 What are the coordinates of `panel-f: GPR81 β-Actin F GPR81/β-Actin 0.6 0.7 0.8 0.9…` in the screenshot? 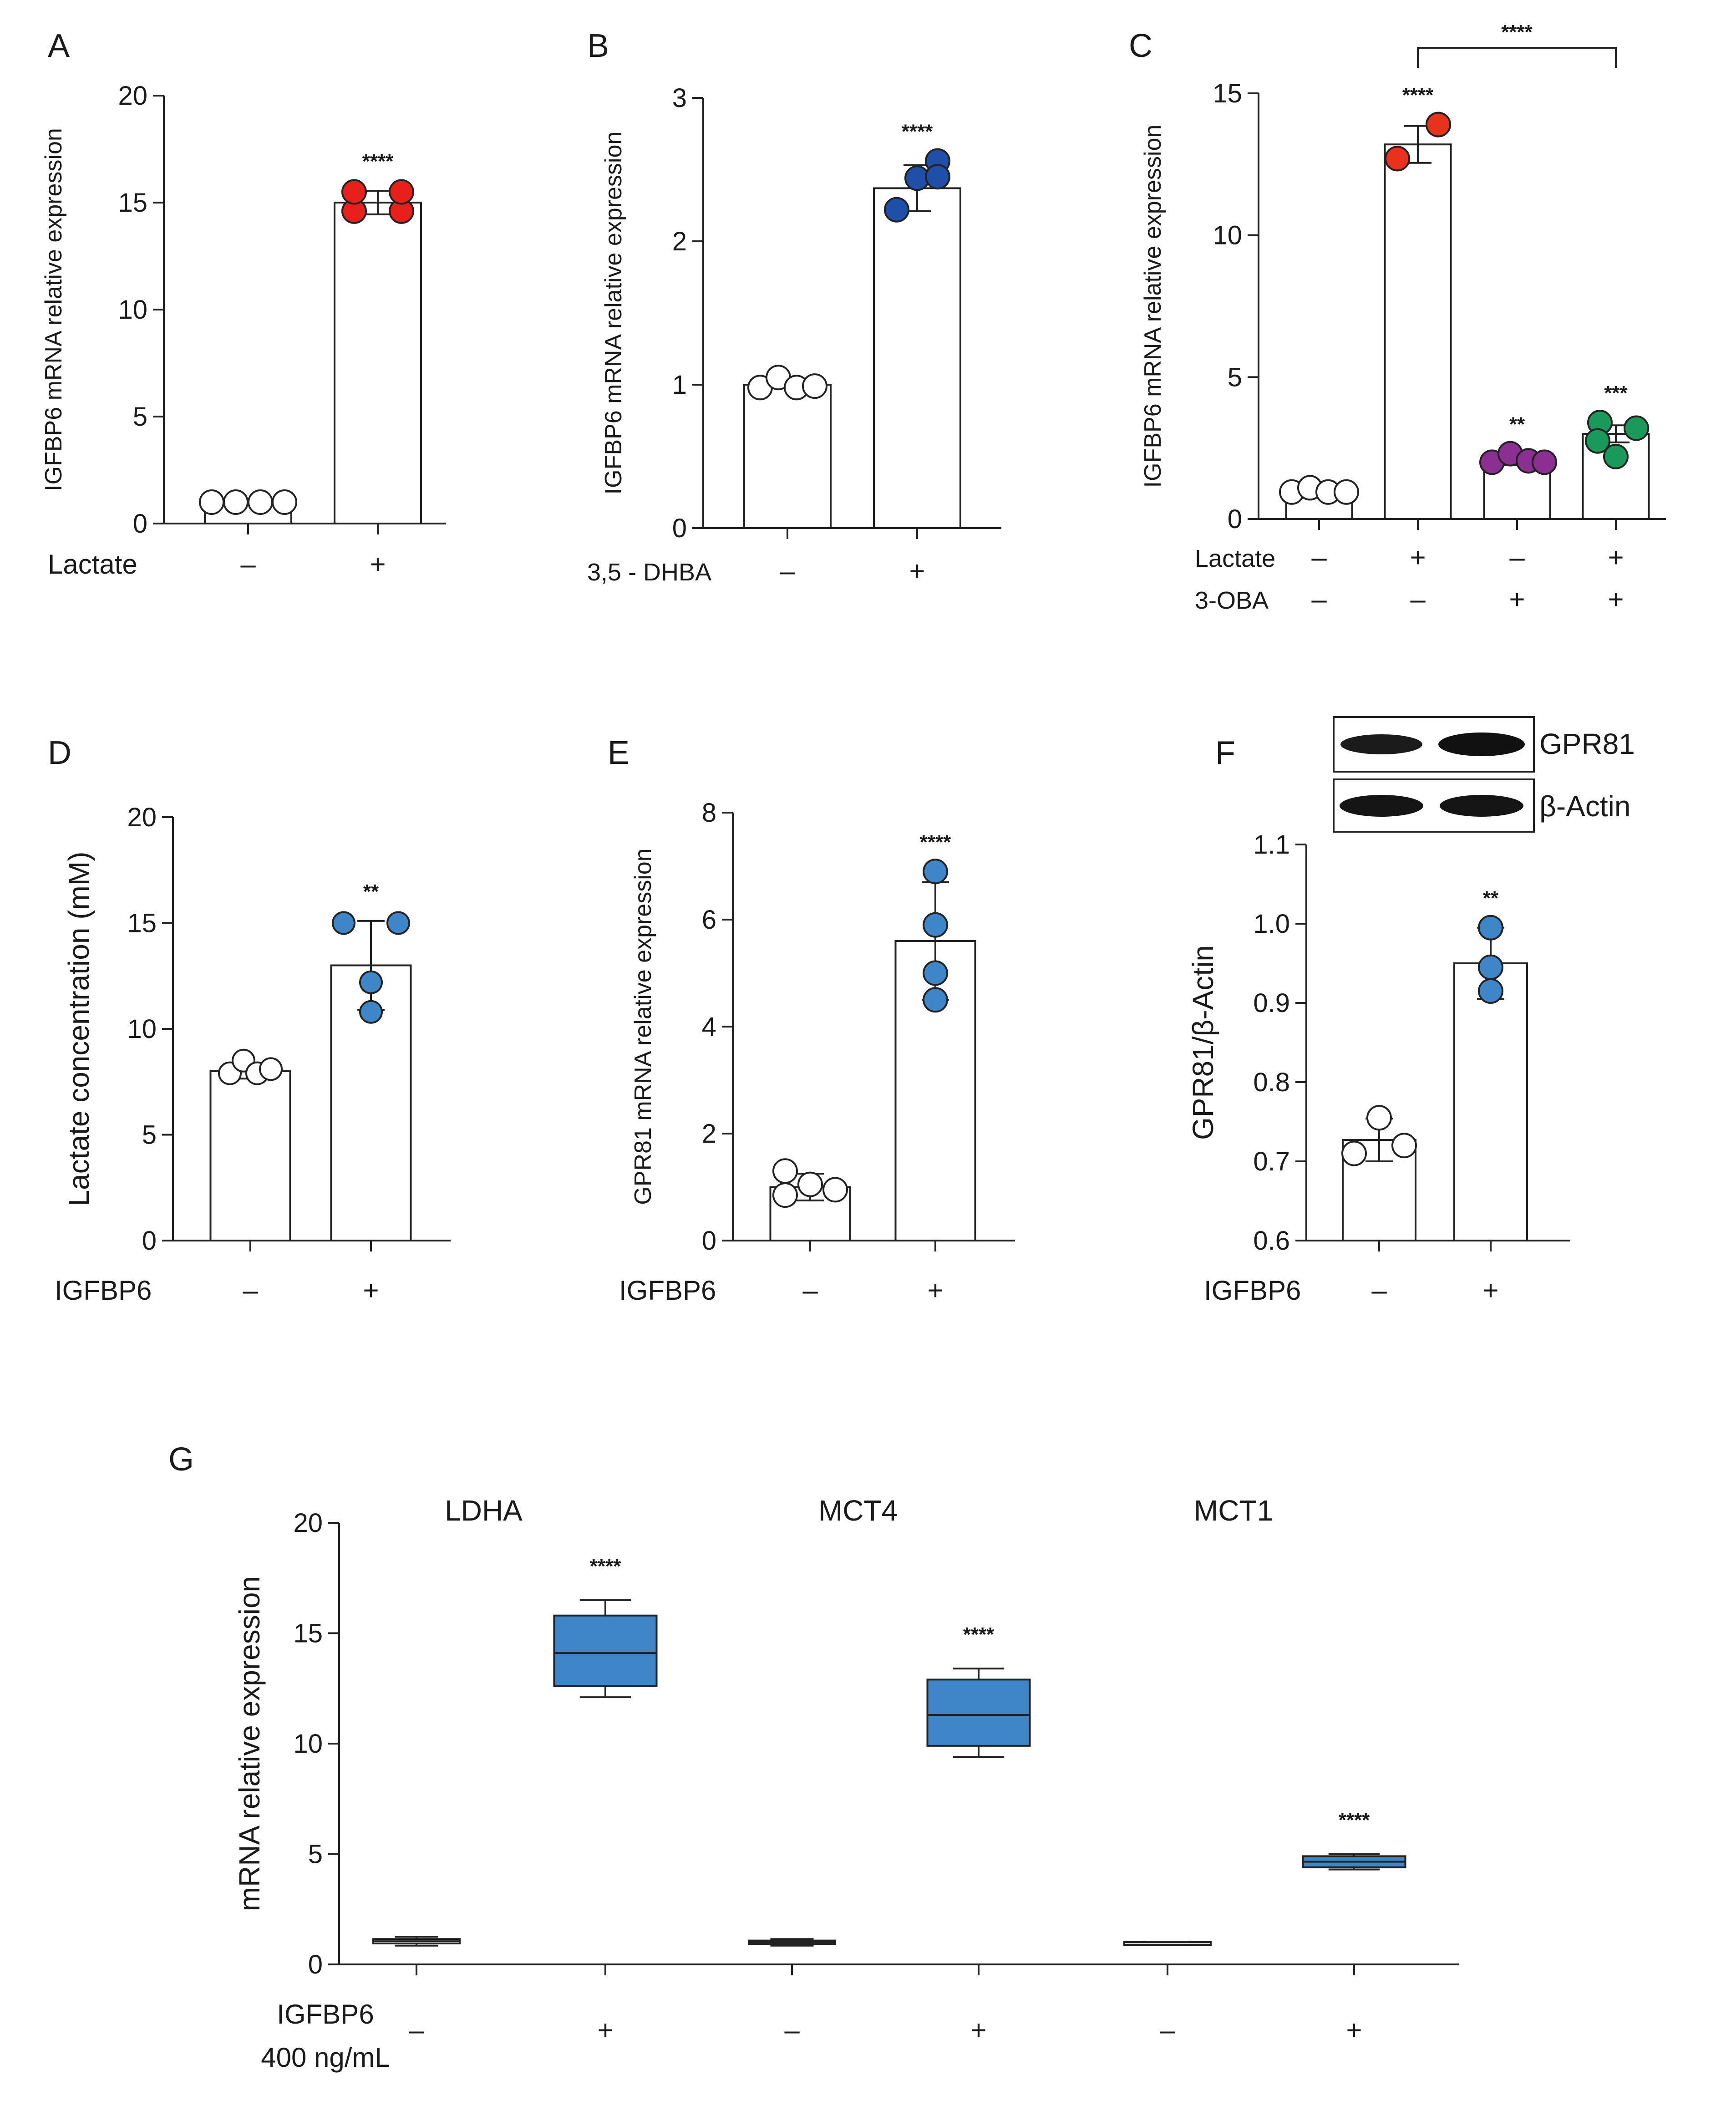 It's located at (1411, 1011).